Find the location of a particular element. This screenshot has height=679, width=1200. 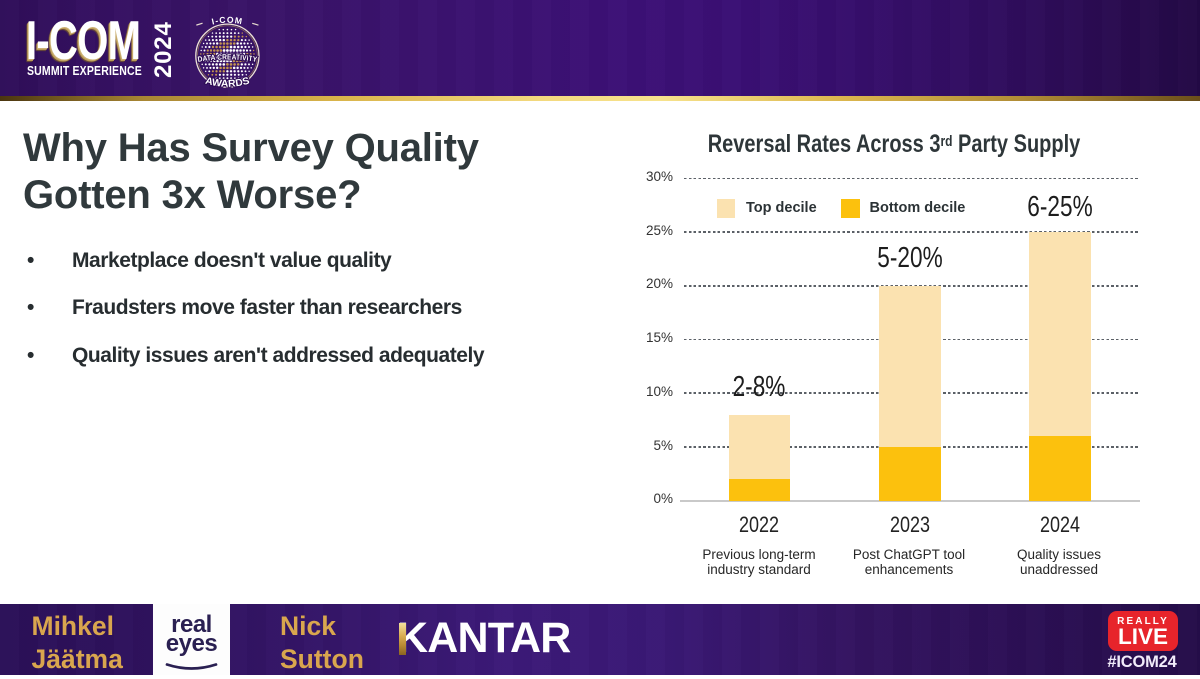

svg-text: DATA CREATIVITY is located at coordinates (227, 57).